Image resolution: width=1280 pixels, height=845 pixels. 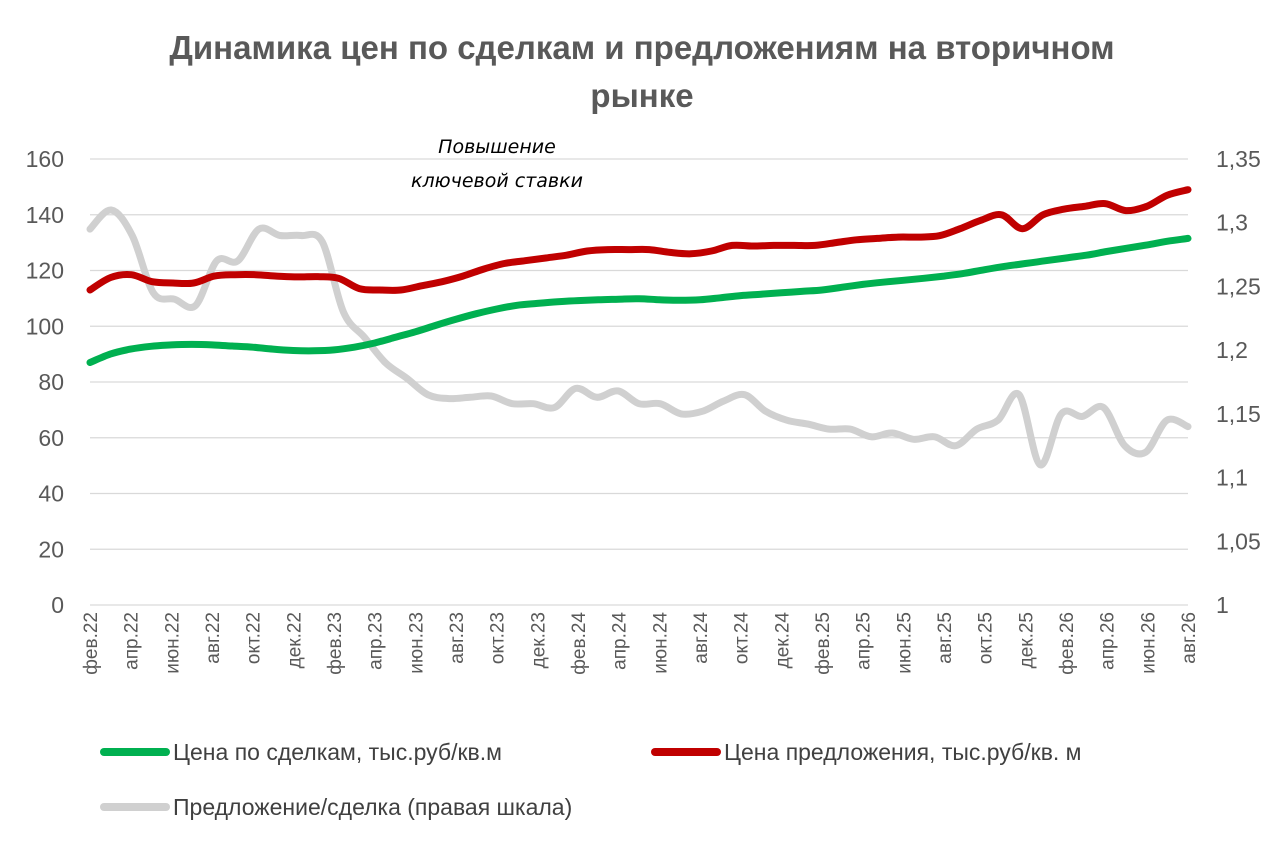 I want to click on y-left-tick-labels: 0 20 40 60 80 100 120 140 160, so click(x=45, y=382).